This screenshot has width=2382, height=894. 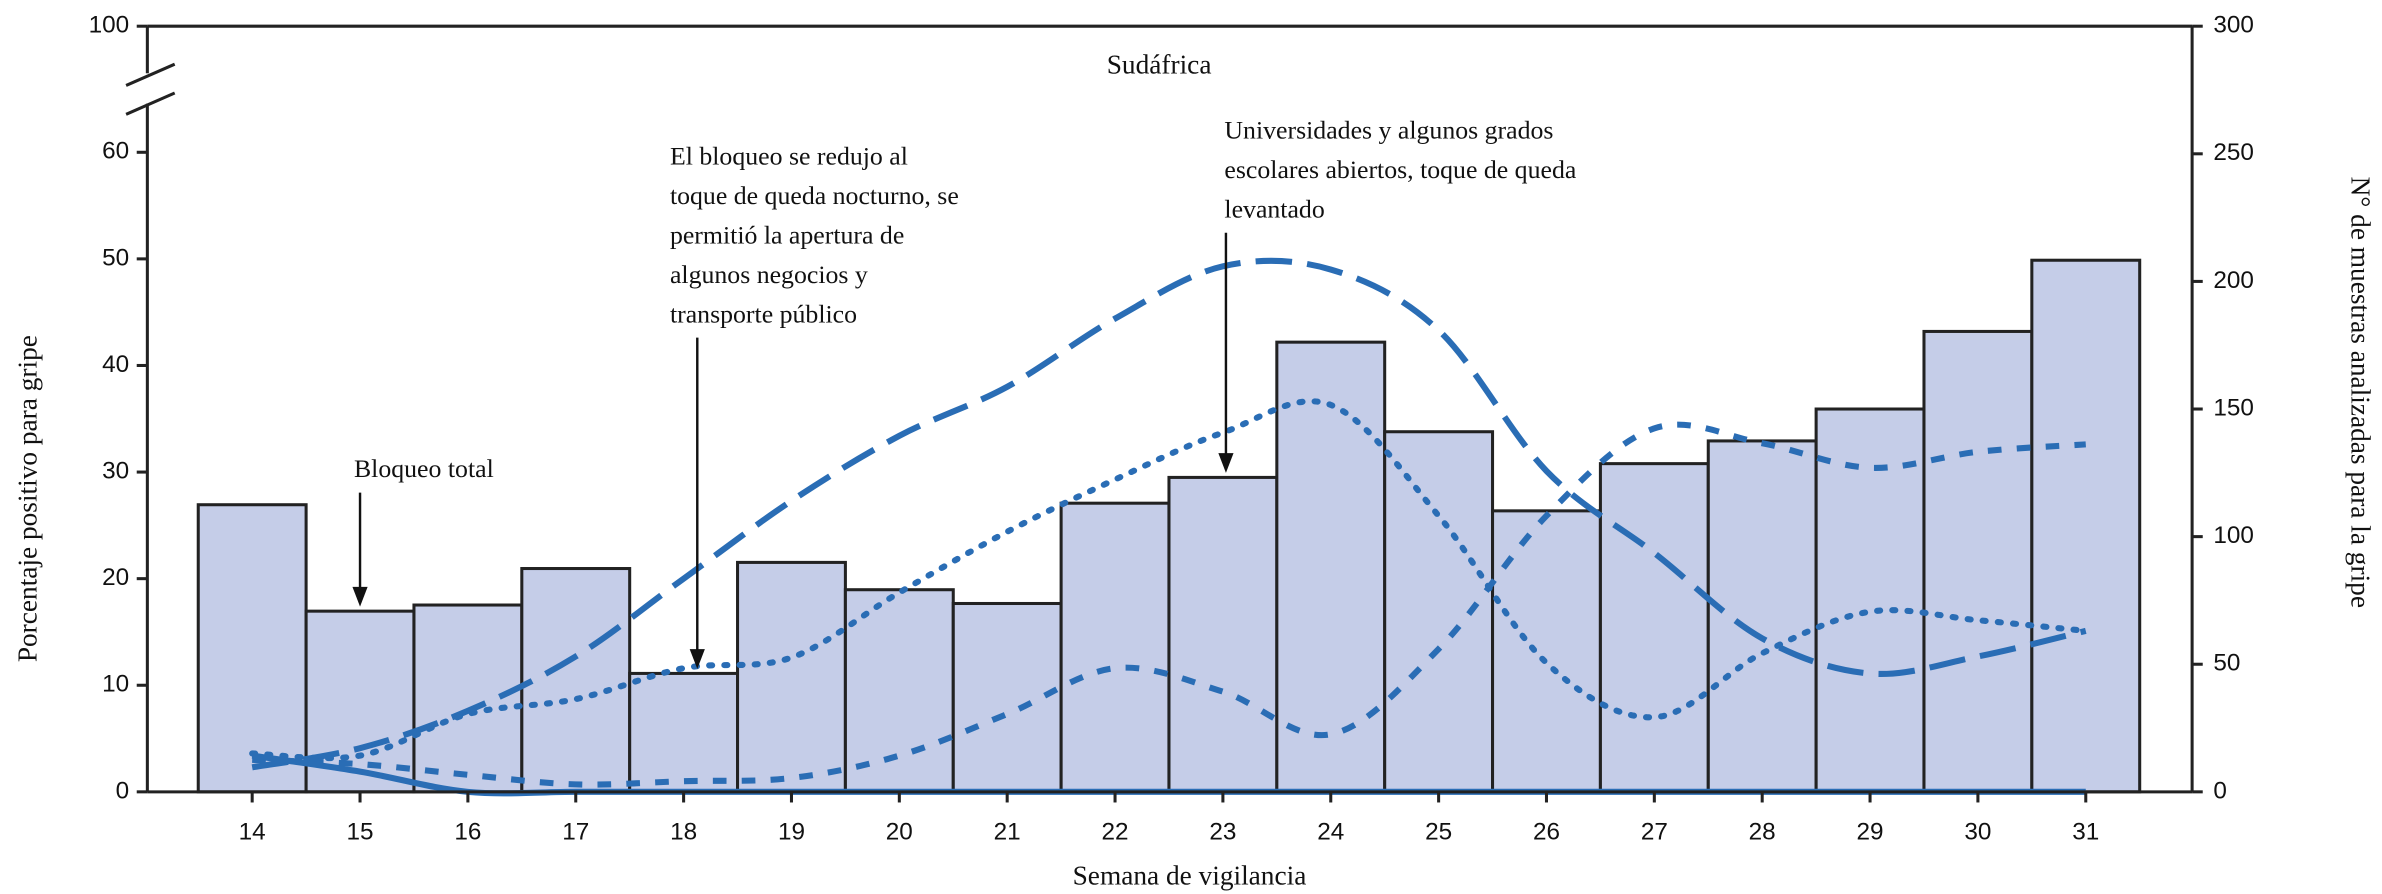 I want to click on y2-tick-label: 250, so click(x=2233, y=152).